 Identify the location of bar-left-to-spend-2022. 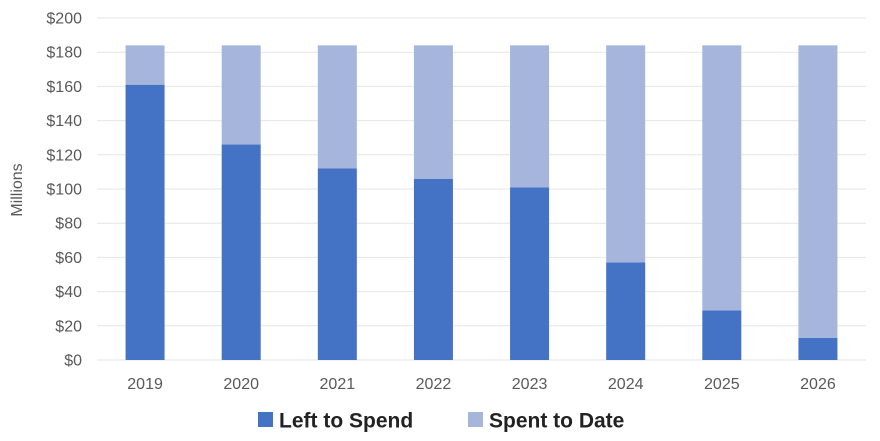
(433, 269).